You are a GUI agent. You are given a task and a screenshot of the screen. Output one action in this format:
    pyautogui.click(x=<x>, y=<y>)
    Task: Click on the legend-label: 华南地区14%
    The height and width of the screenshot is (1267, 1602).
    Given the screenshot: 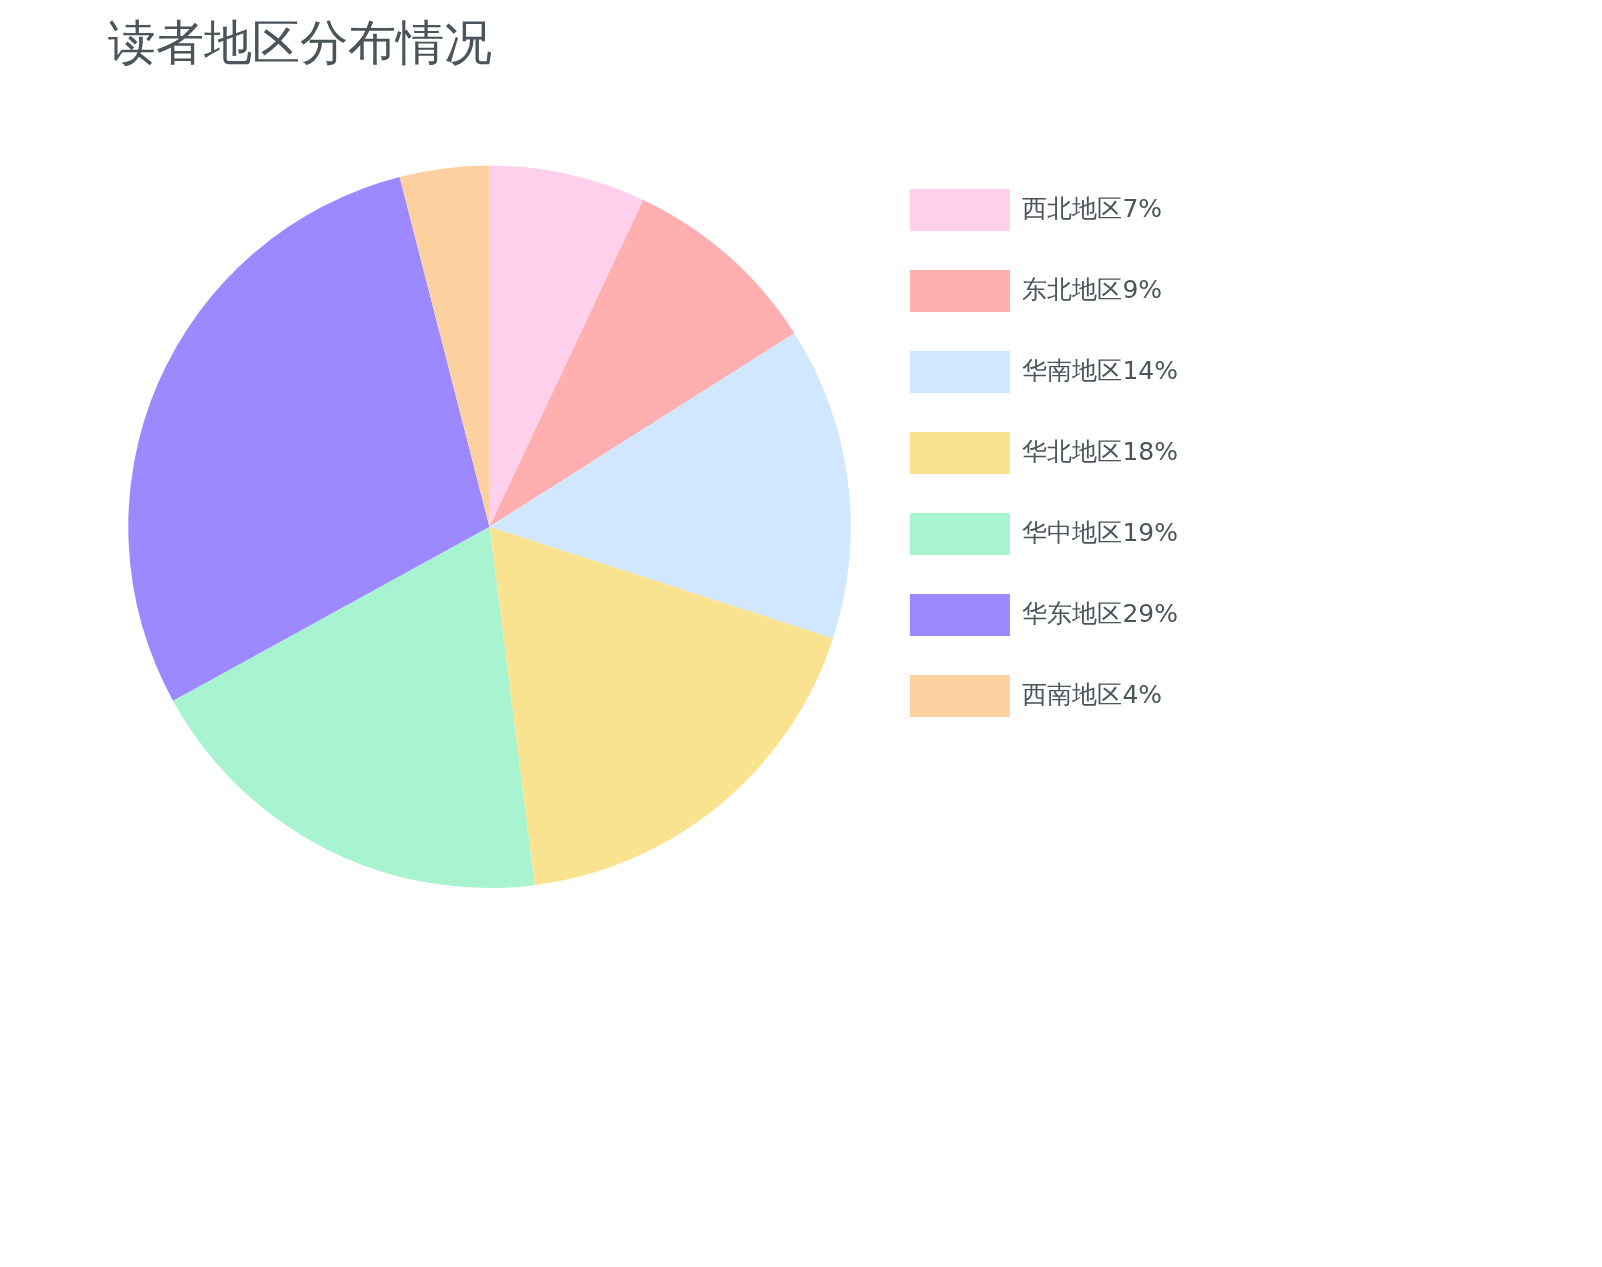 What is the action you would take?
    pyautogui.click(x=1100, y=370)
    